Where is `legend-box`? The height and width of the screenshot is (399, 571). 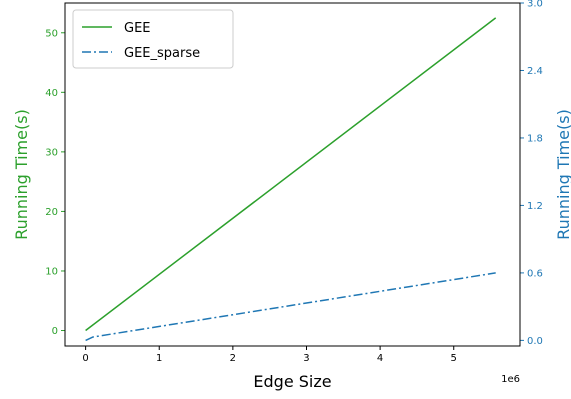
legend-box is located at coordinates (153, 39).